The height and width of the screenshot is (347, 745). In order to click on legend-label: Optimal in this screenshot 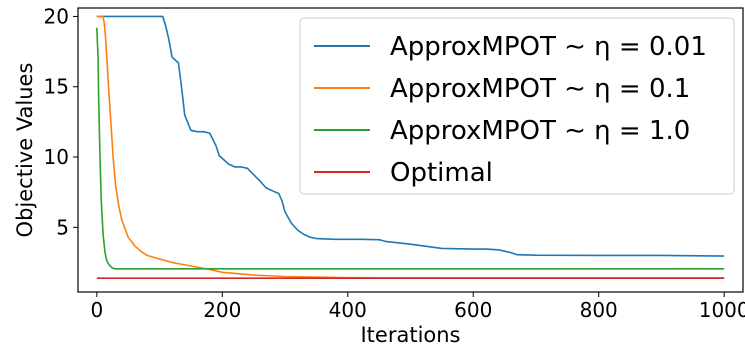, I will do `click(441, 173)`.